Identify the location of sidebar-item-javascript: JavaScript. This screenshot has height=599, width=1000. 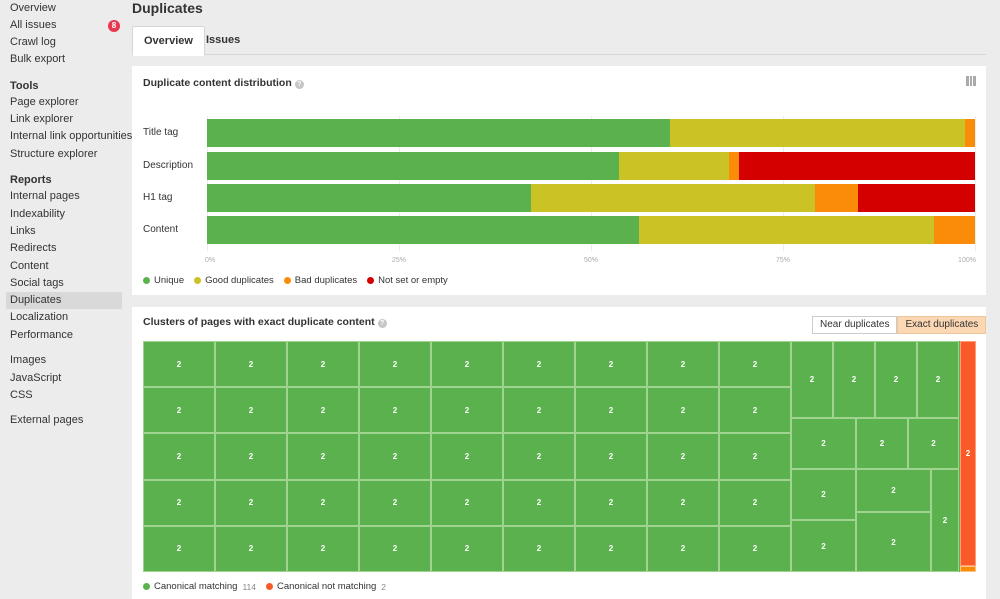
(36, 378).